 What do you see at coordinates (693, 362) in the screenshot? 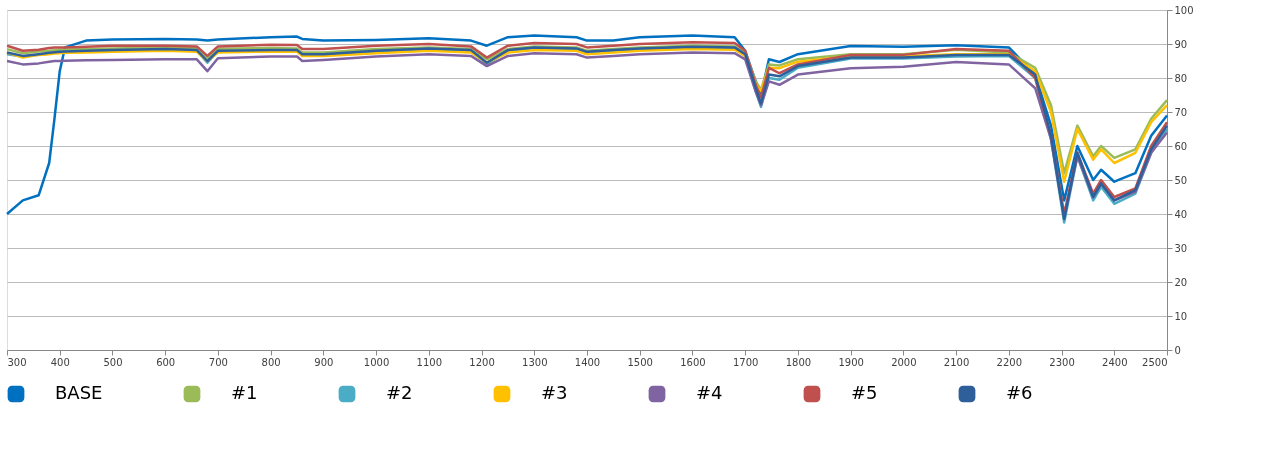
I see `x-tick-label: 1600` at bounding box center [693, 362].